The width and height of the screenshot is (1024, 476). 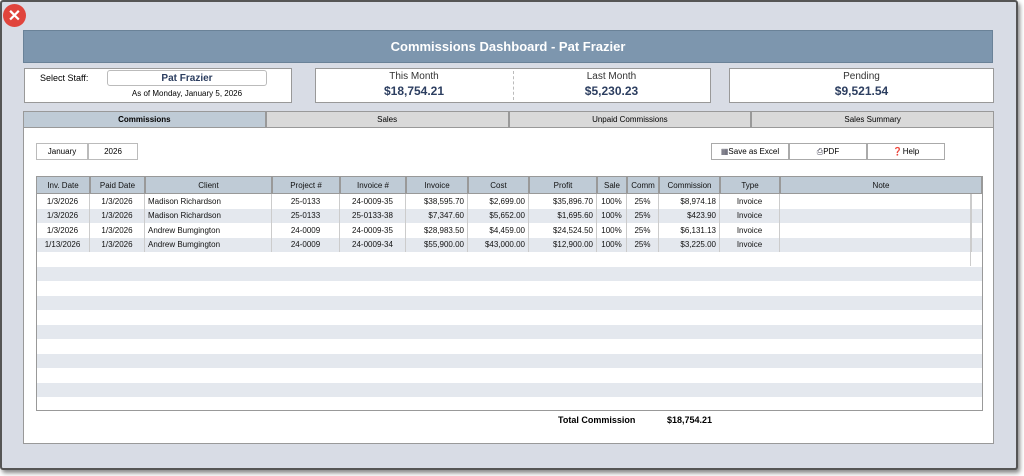 I want to click on button-icon: ❓, so click(x=897, y=151).